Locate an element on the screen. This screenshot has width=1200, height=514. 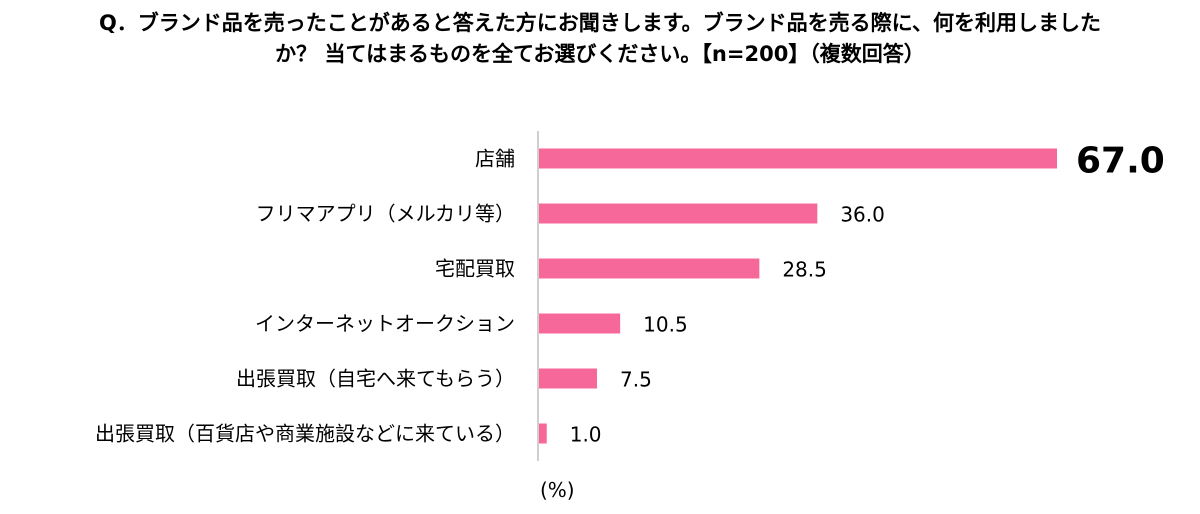
title-line-2: か？ 当てはまるものを全てお選びください。【n=200】（複数回答） is located at coordinates (600, 54).